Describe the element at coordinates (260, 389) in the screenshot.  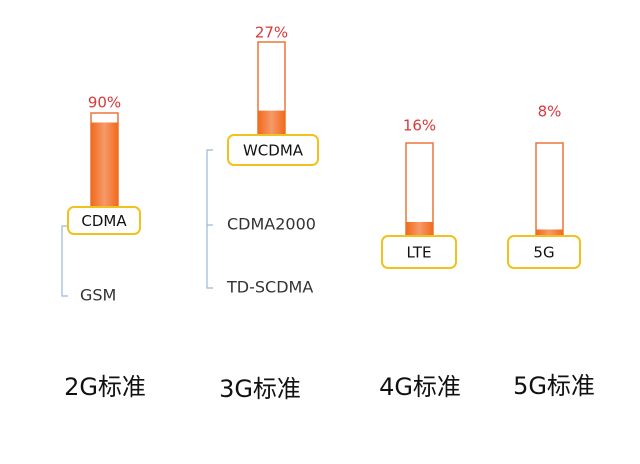
I see `generation-label: 3G标准` at that location.